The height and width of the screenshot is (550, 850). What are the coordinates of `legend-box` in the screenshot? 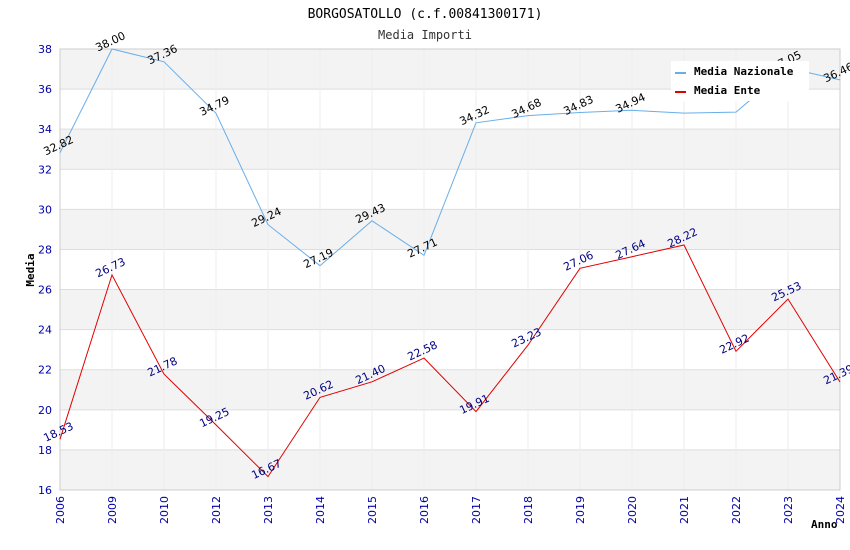 It's located at (740, 81).